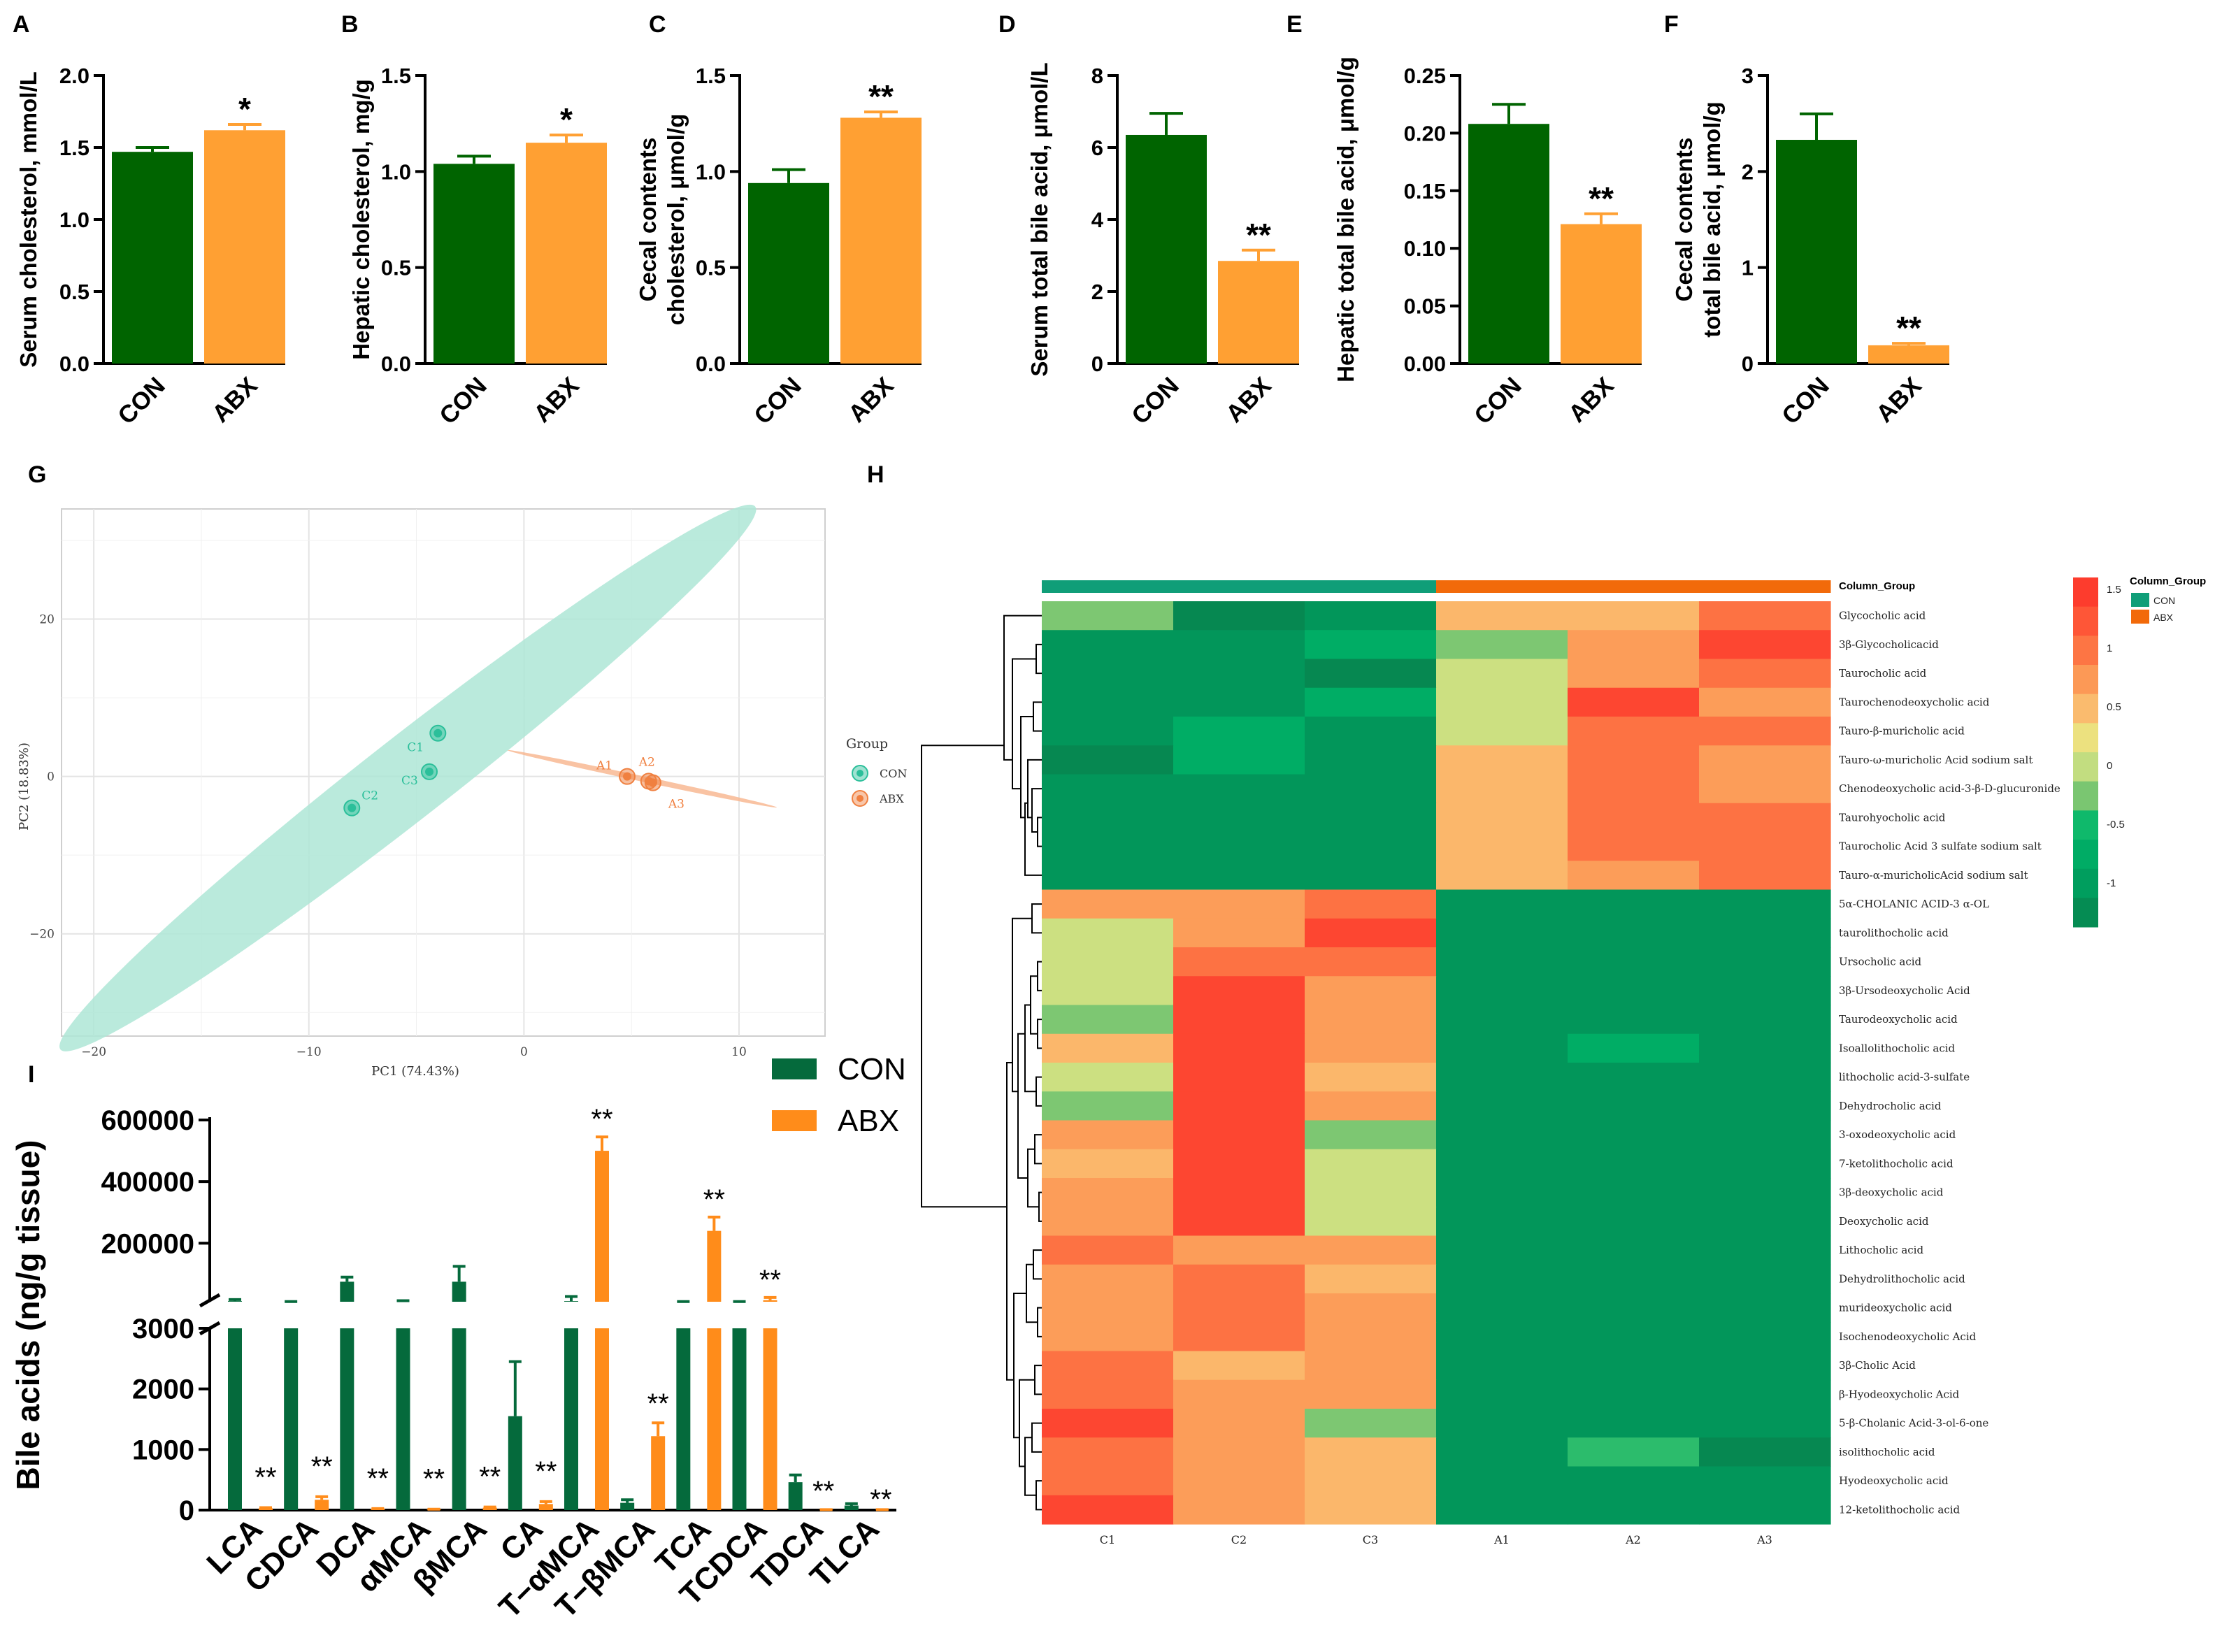 The width and height of the screenshot is (2222, 1652). What do you see at coordinates (147, 1120) in the screenshot?
I see `y-tick-label: 600000` at bounding box center [147, 1120].